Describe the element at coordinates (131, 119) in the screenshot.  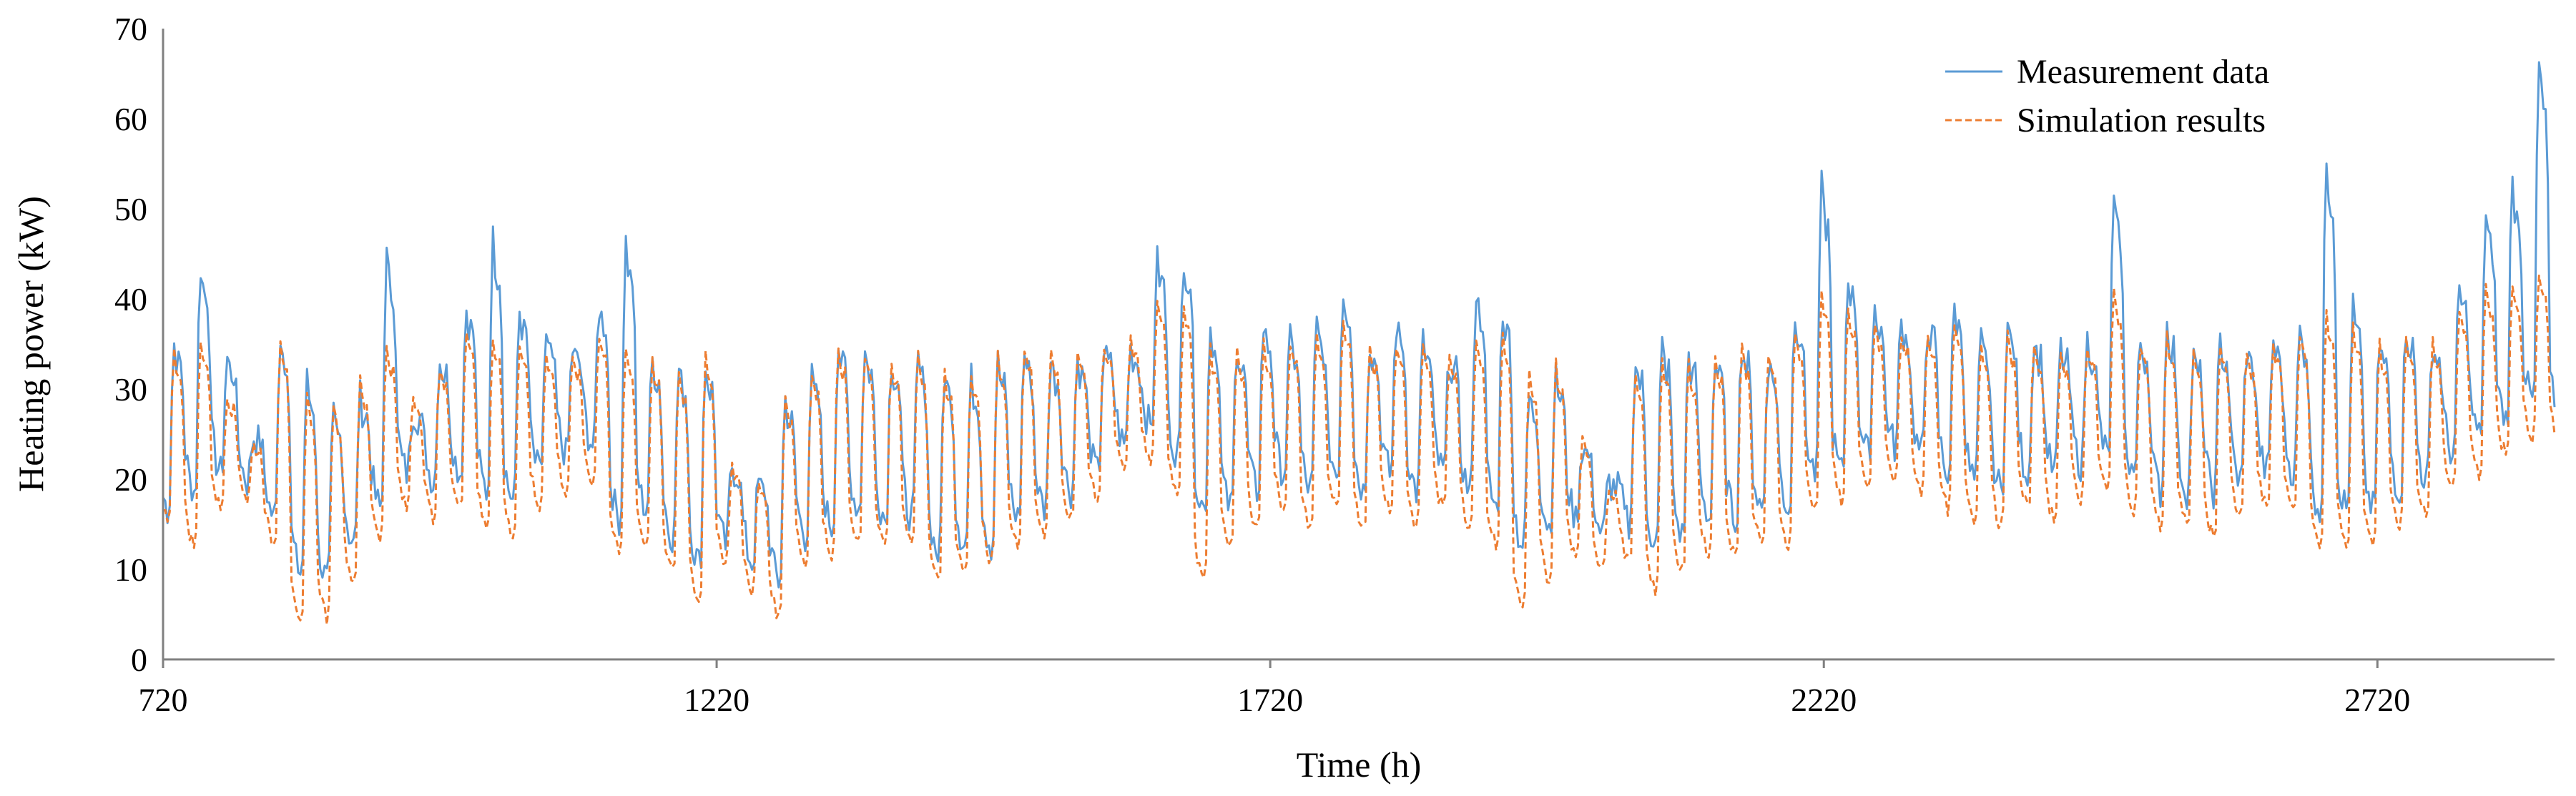
I see `y-tick-label: 60` at that location.